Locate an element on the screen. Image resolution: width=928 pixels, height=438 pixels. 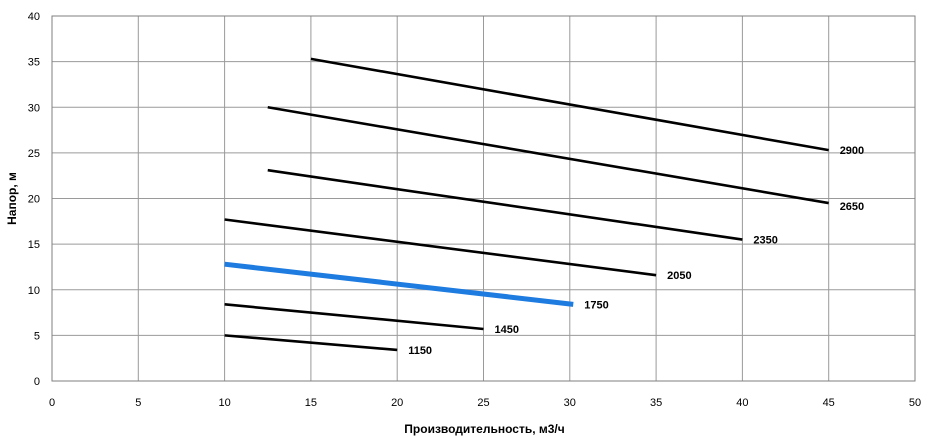
y-axis-title: Напор, м is located at coordinates (12, 198).